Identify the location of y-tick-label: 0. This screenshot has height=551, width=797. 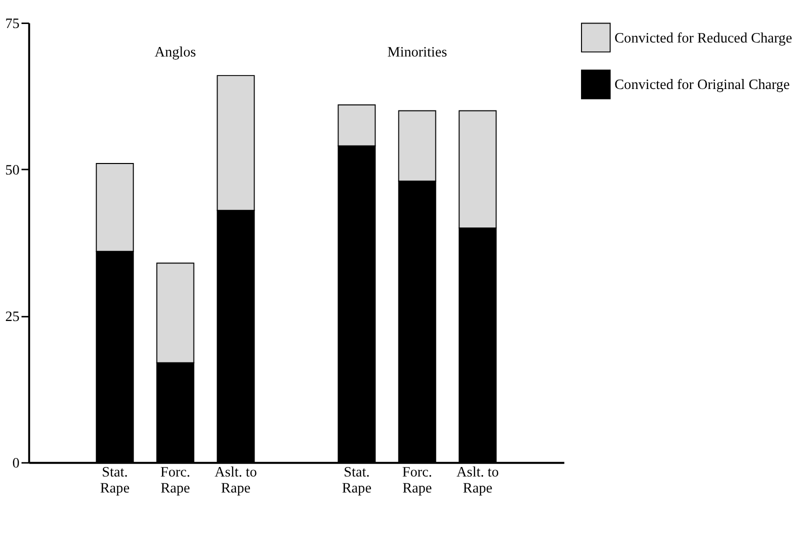
(16, 464).